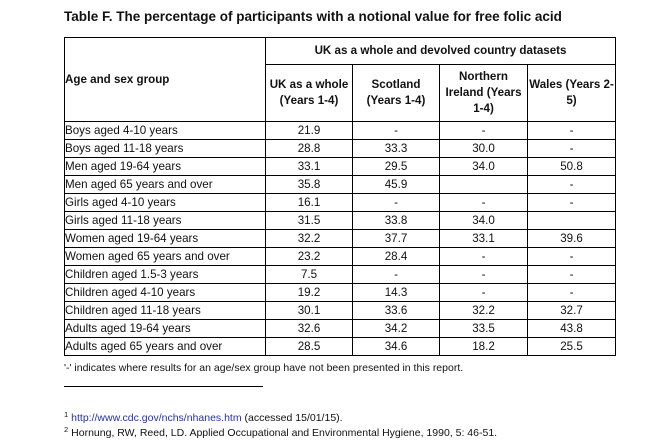 The height and width of the screenshot is (447, 670). Describe the element at coordinates (571, 310) in the screenshot. I see `table-cell: 32.7` at that location.